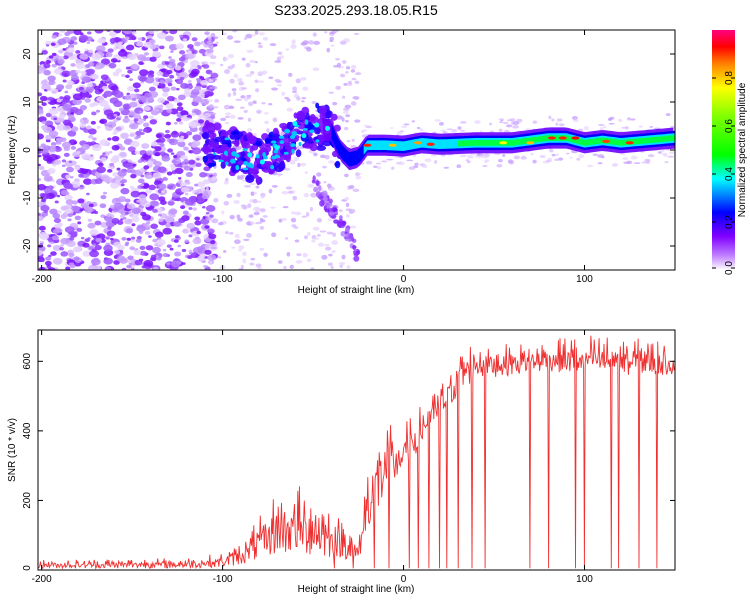 This screenshot has width=750, height=600. I want to click on spectrogram-y-label: Frequency (Hz), so click(12, 150).